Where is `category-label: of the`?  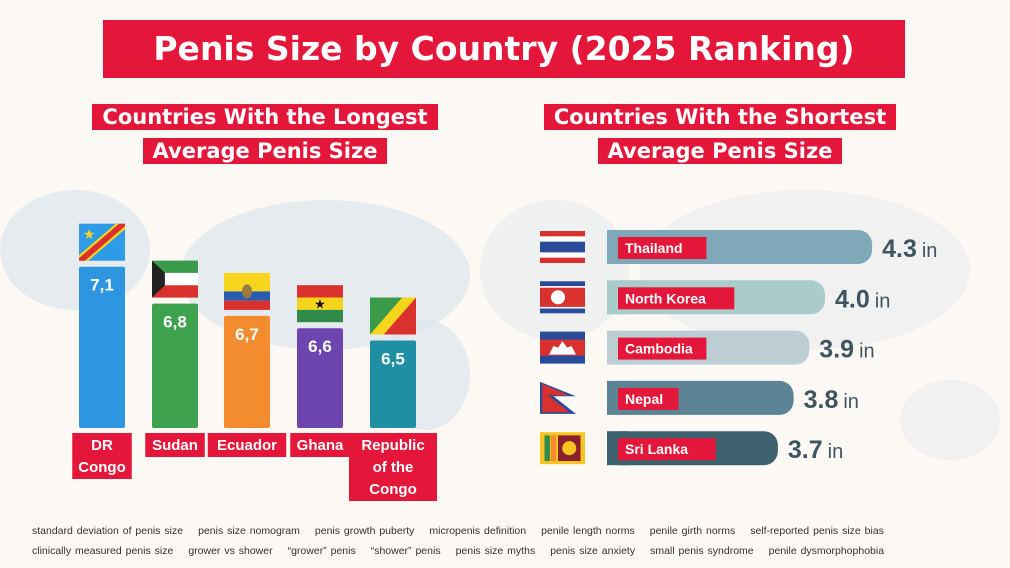
category-label: of the is located at coordinates (393, 467).